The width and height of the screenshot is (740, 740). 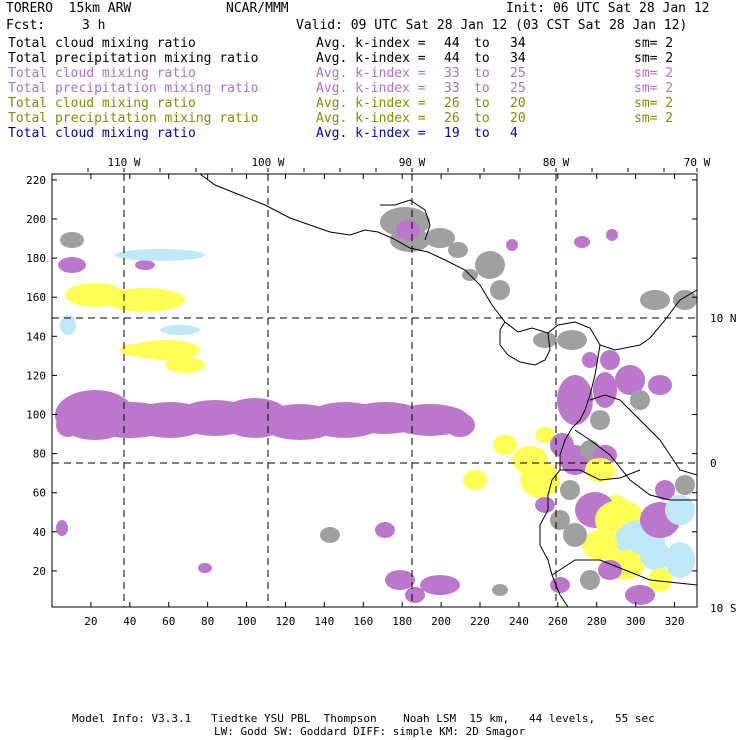 I want to click on latitude-label: 10 S, so click(x=723, y=608).